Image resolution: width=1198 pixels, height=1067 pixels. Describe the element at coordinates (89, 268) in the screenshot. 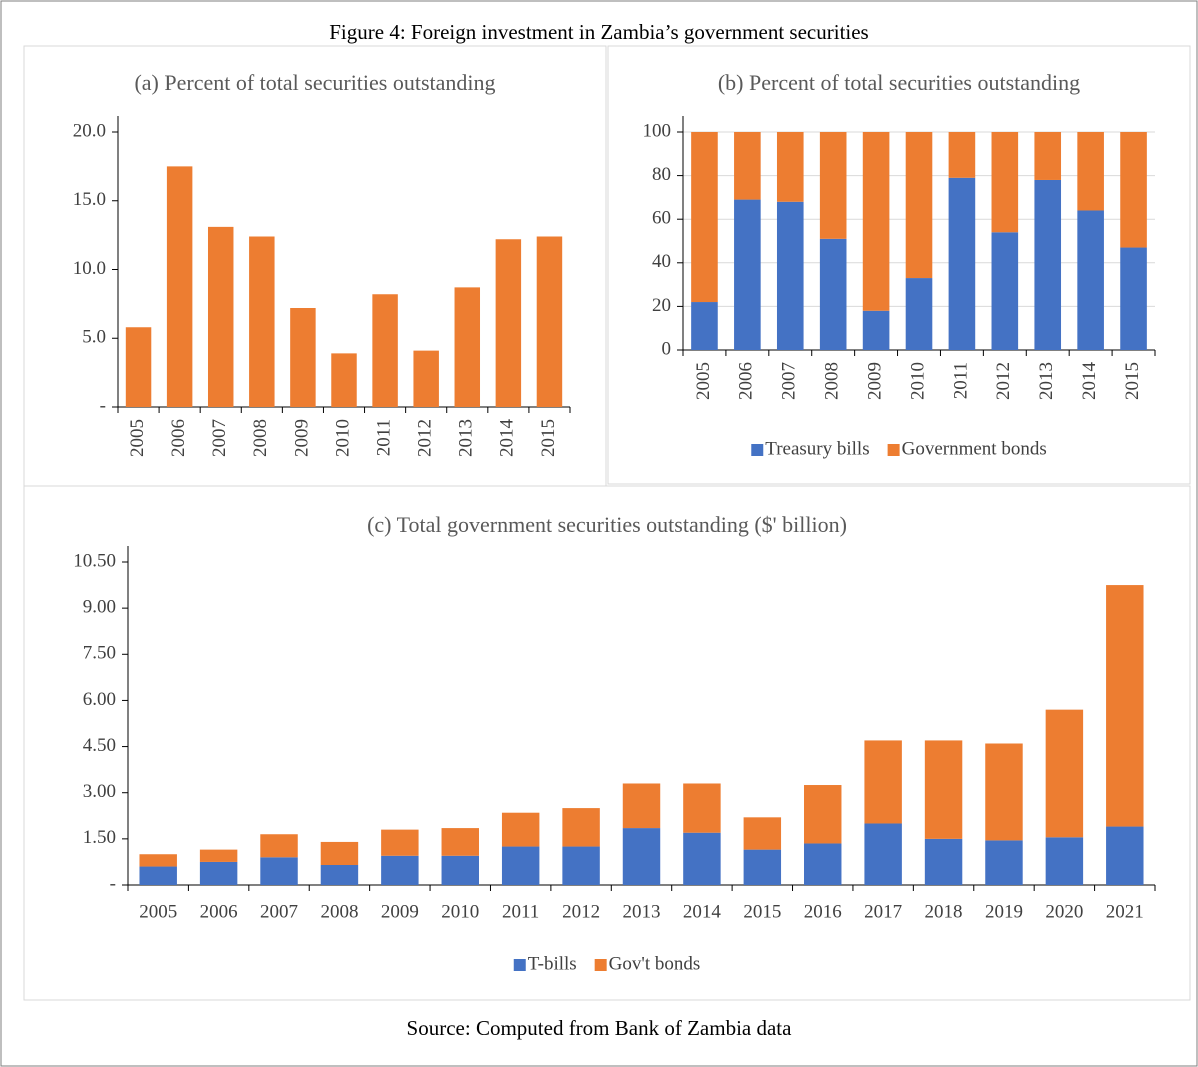

I see `y-tick-label: 10.0` at that location.